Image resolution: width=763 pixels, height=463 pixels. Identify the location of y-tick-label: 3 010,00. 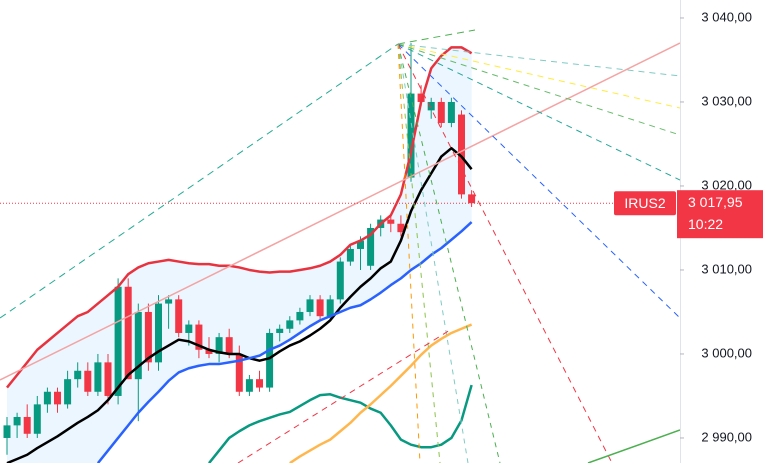
(726, 268).